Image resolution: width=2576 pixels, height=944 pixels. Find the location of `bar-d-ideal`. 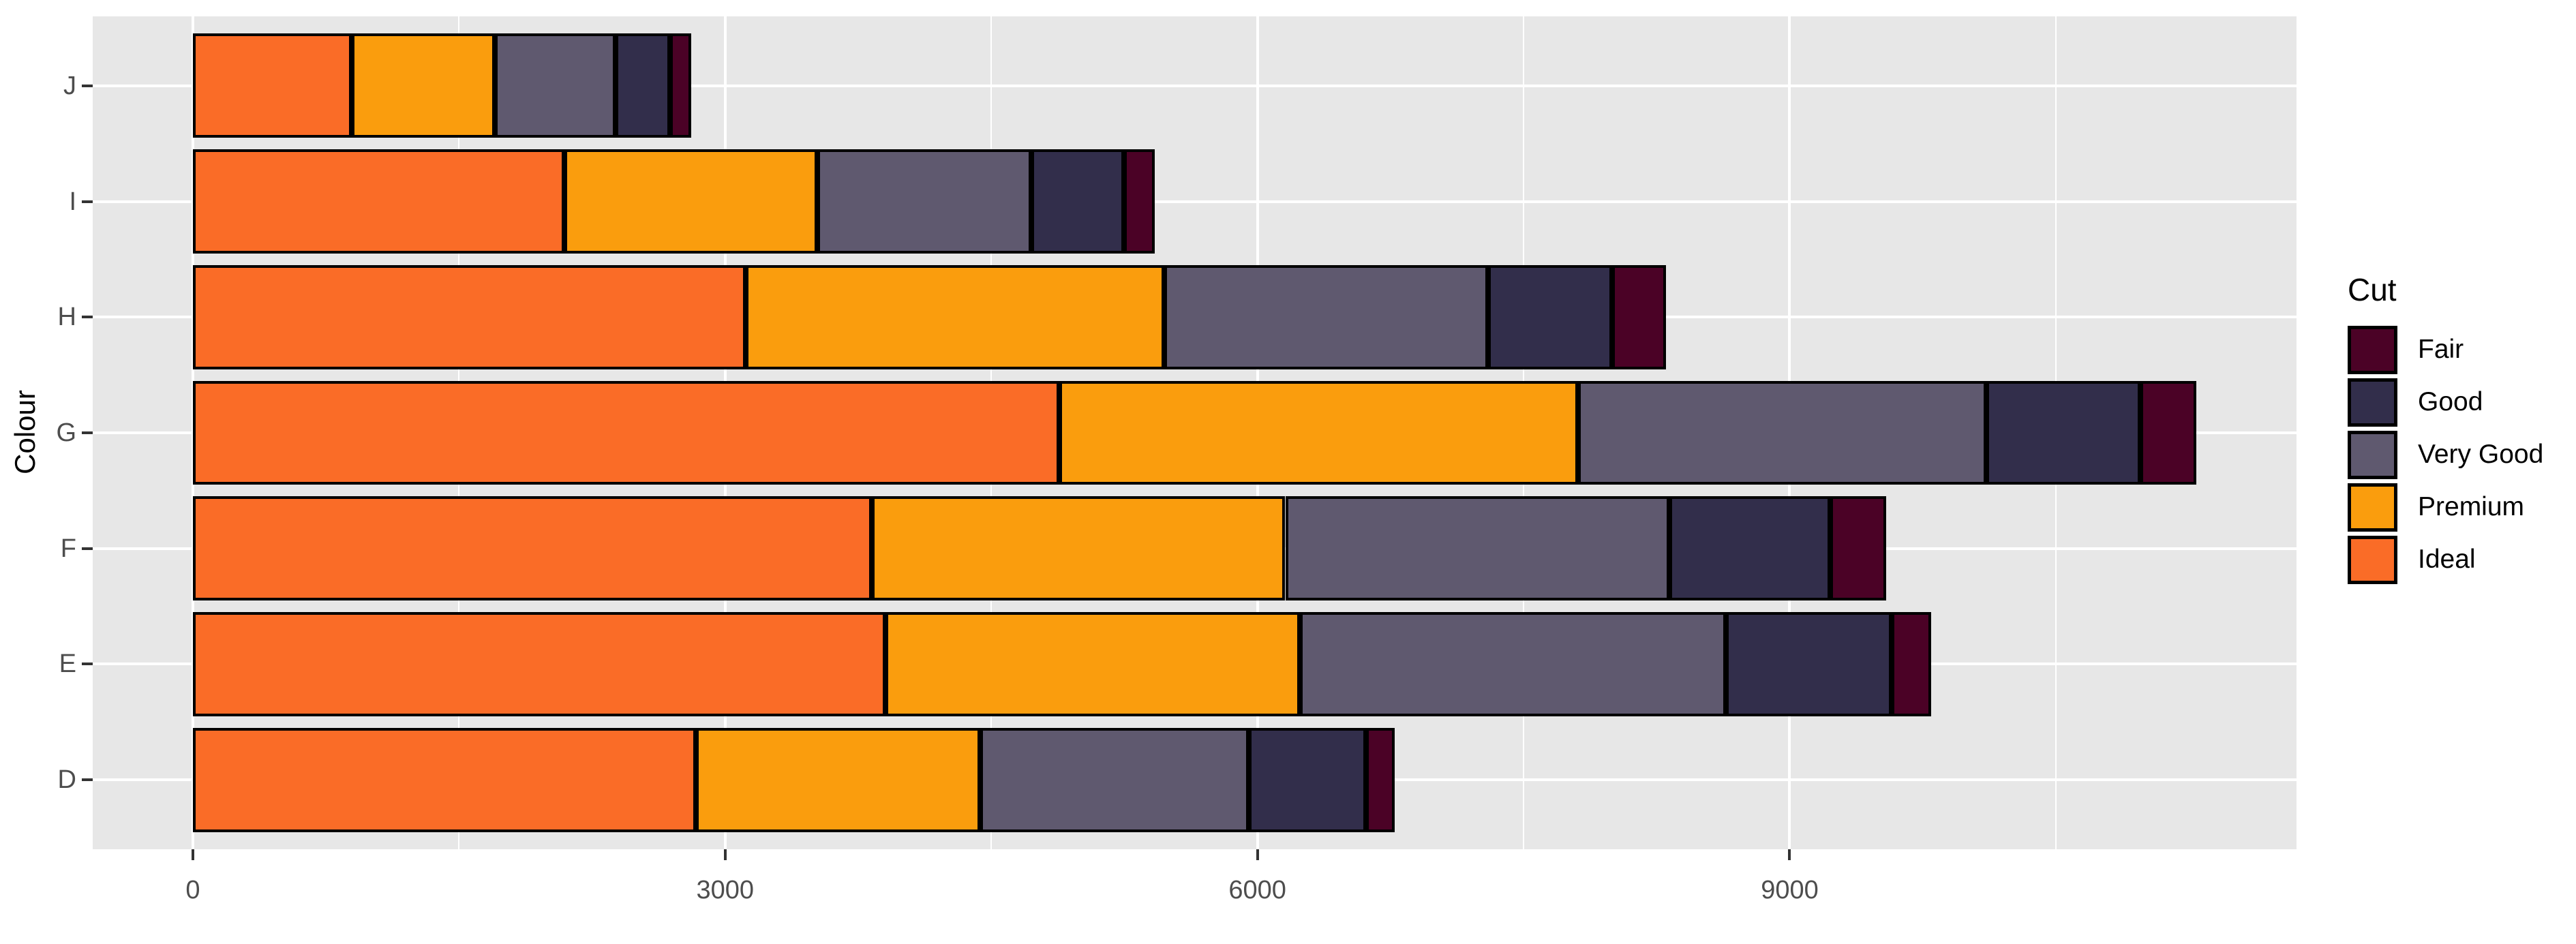

bar-d-ideal is located at coordinates (444, 779).